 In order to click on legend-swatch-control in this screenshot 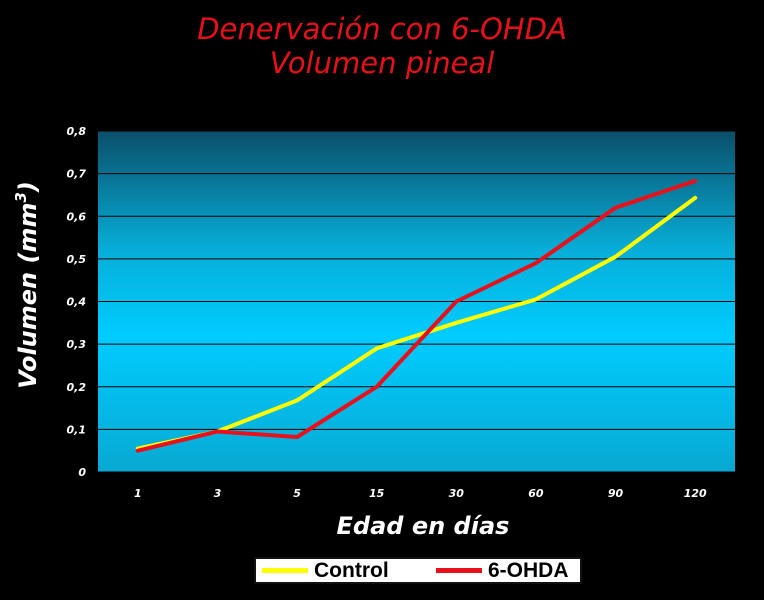, I will do `click(285, 570)`.